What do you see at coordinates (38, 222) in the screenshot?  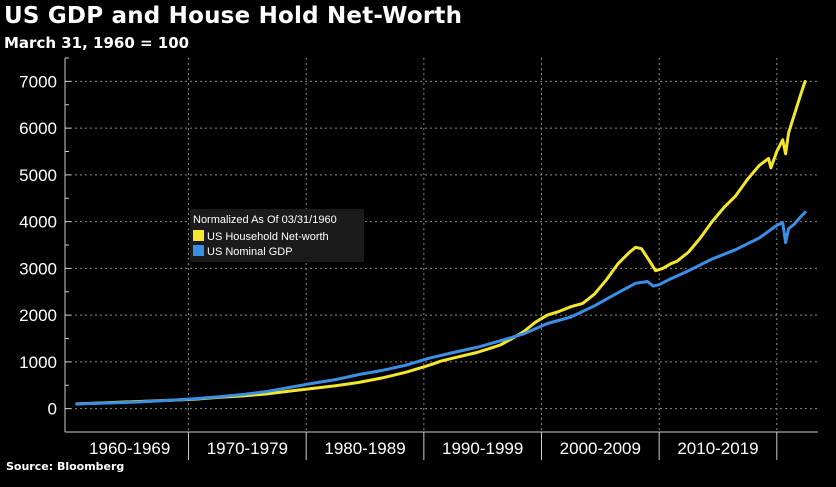 I see `y-tick-label: 4000` at bounding box center [38, 222].